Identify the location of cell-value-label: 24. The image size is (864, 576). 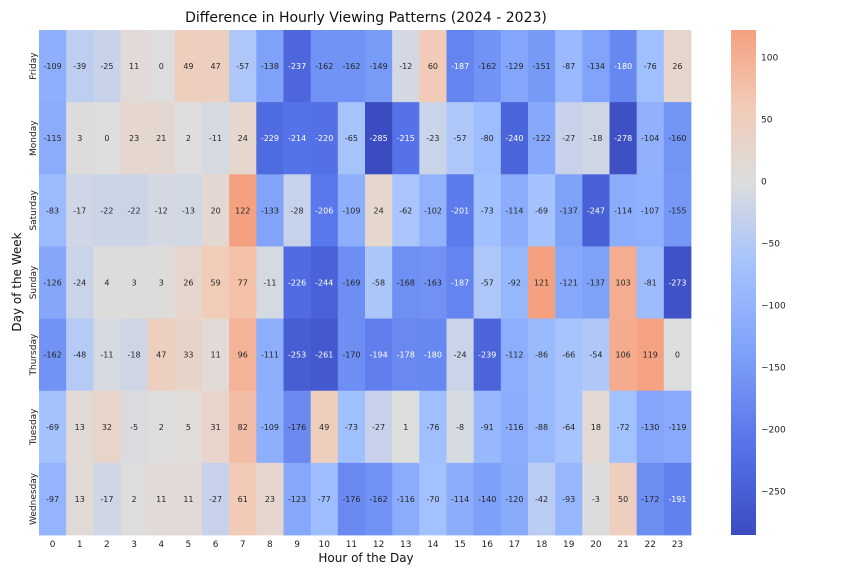
(378, 210).